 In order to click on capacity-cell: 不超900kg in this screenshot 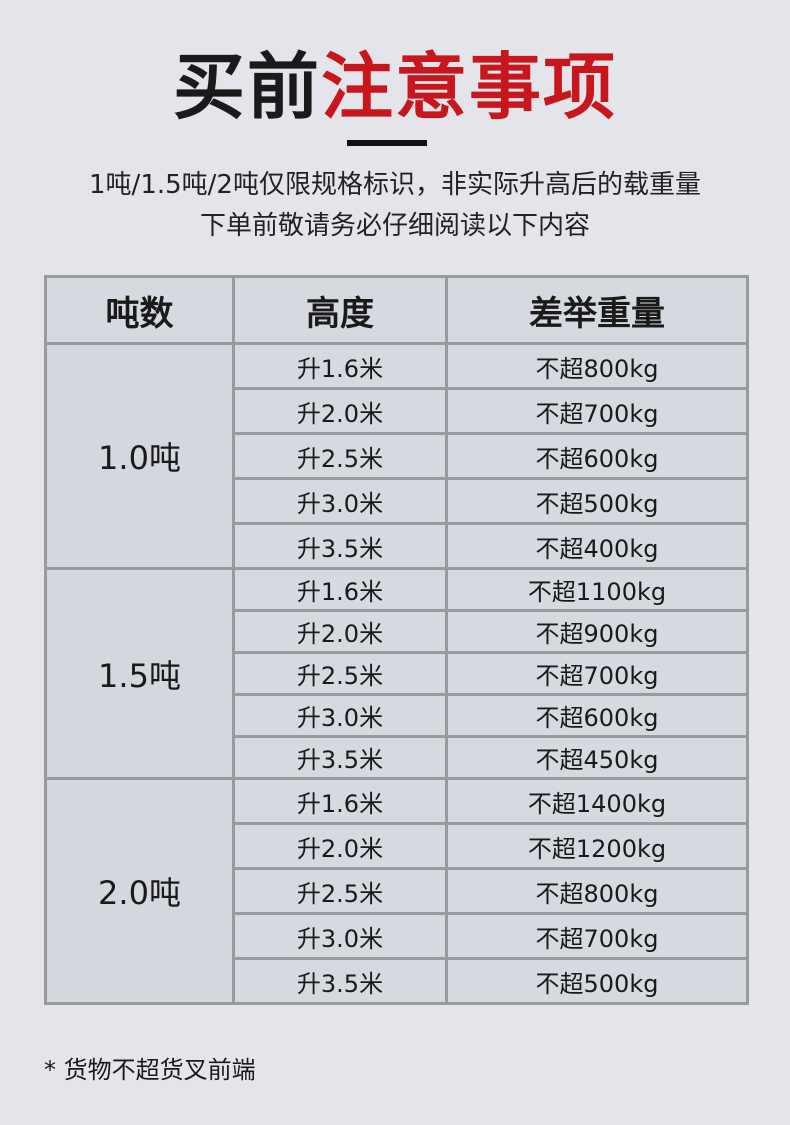, I will do `click(597, 631)`.